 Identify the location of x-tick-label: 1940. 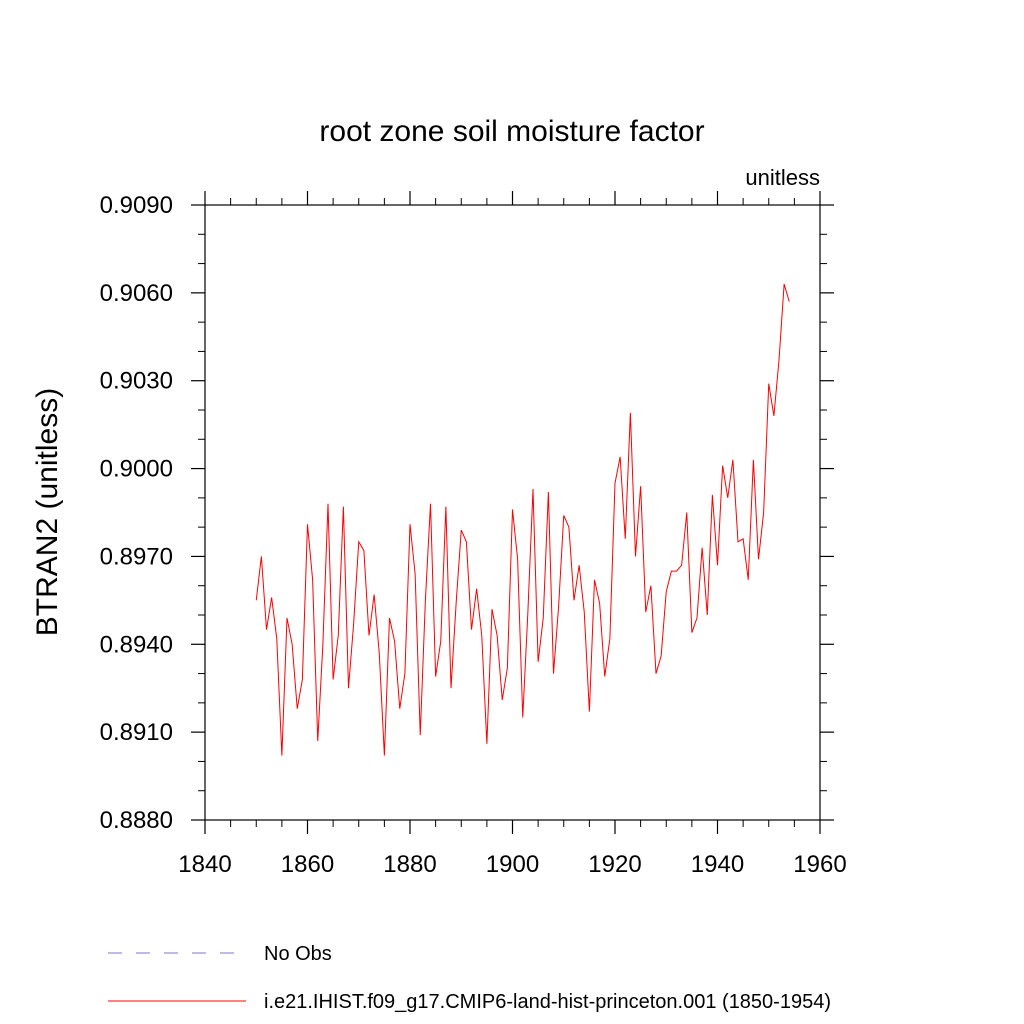
(717, 864).